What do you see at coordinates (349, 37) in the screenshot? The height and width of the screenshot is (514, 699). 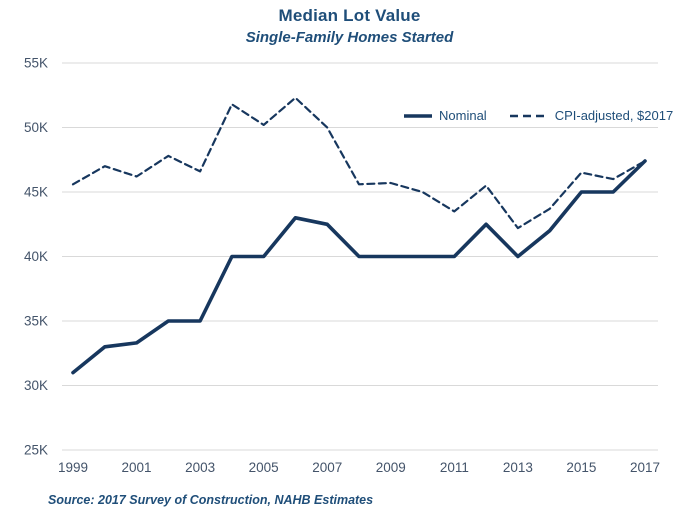 I see `chart-subtitle: Single-Family Homes Started` at bounding box center [349, 37].